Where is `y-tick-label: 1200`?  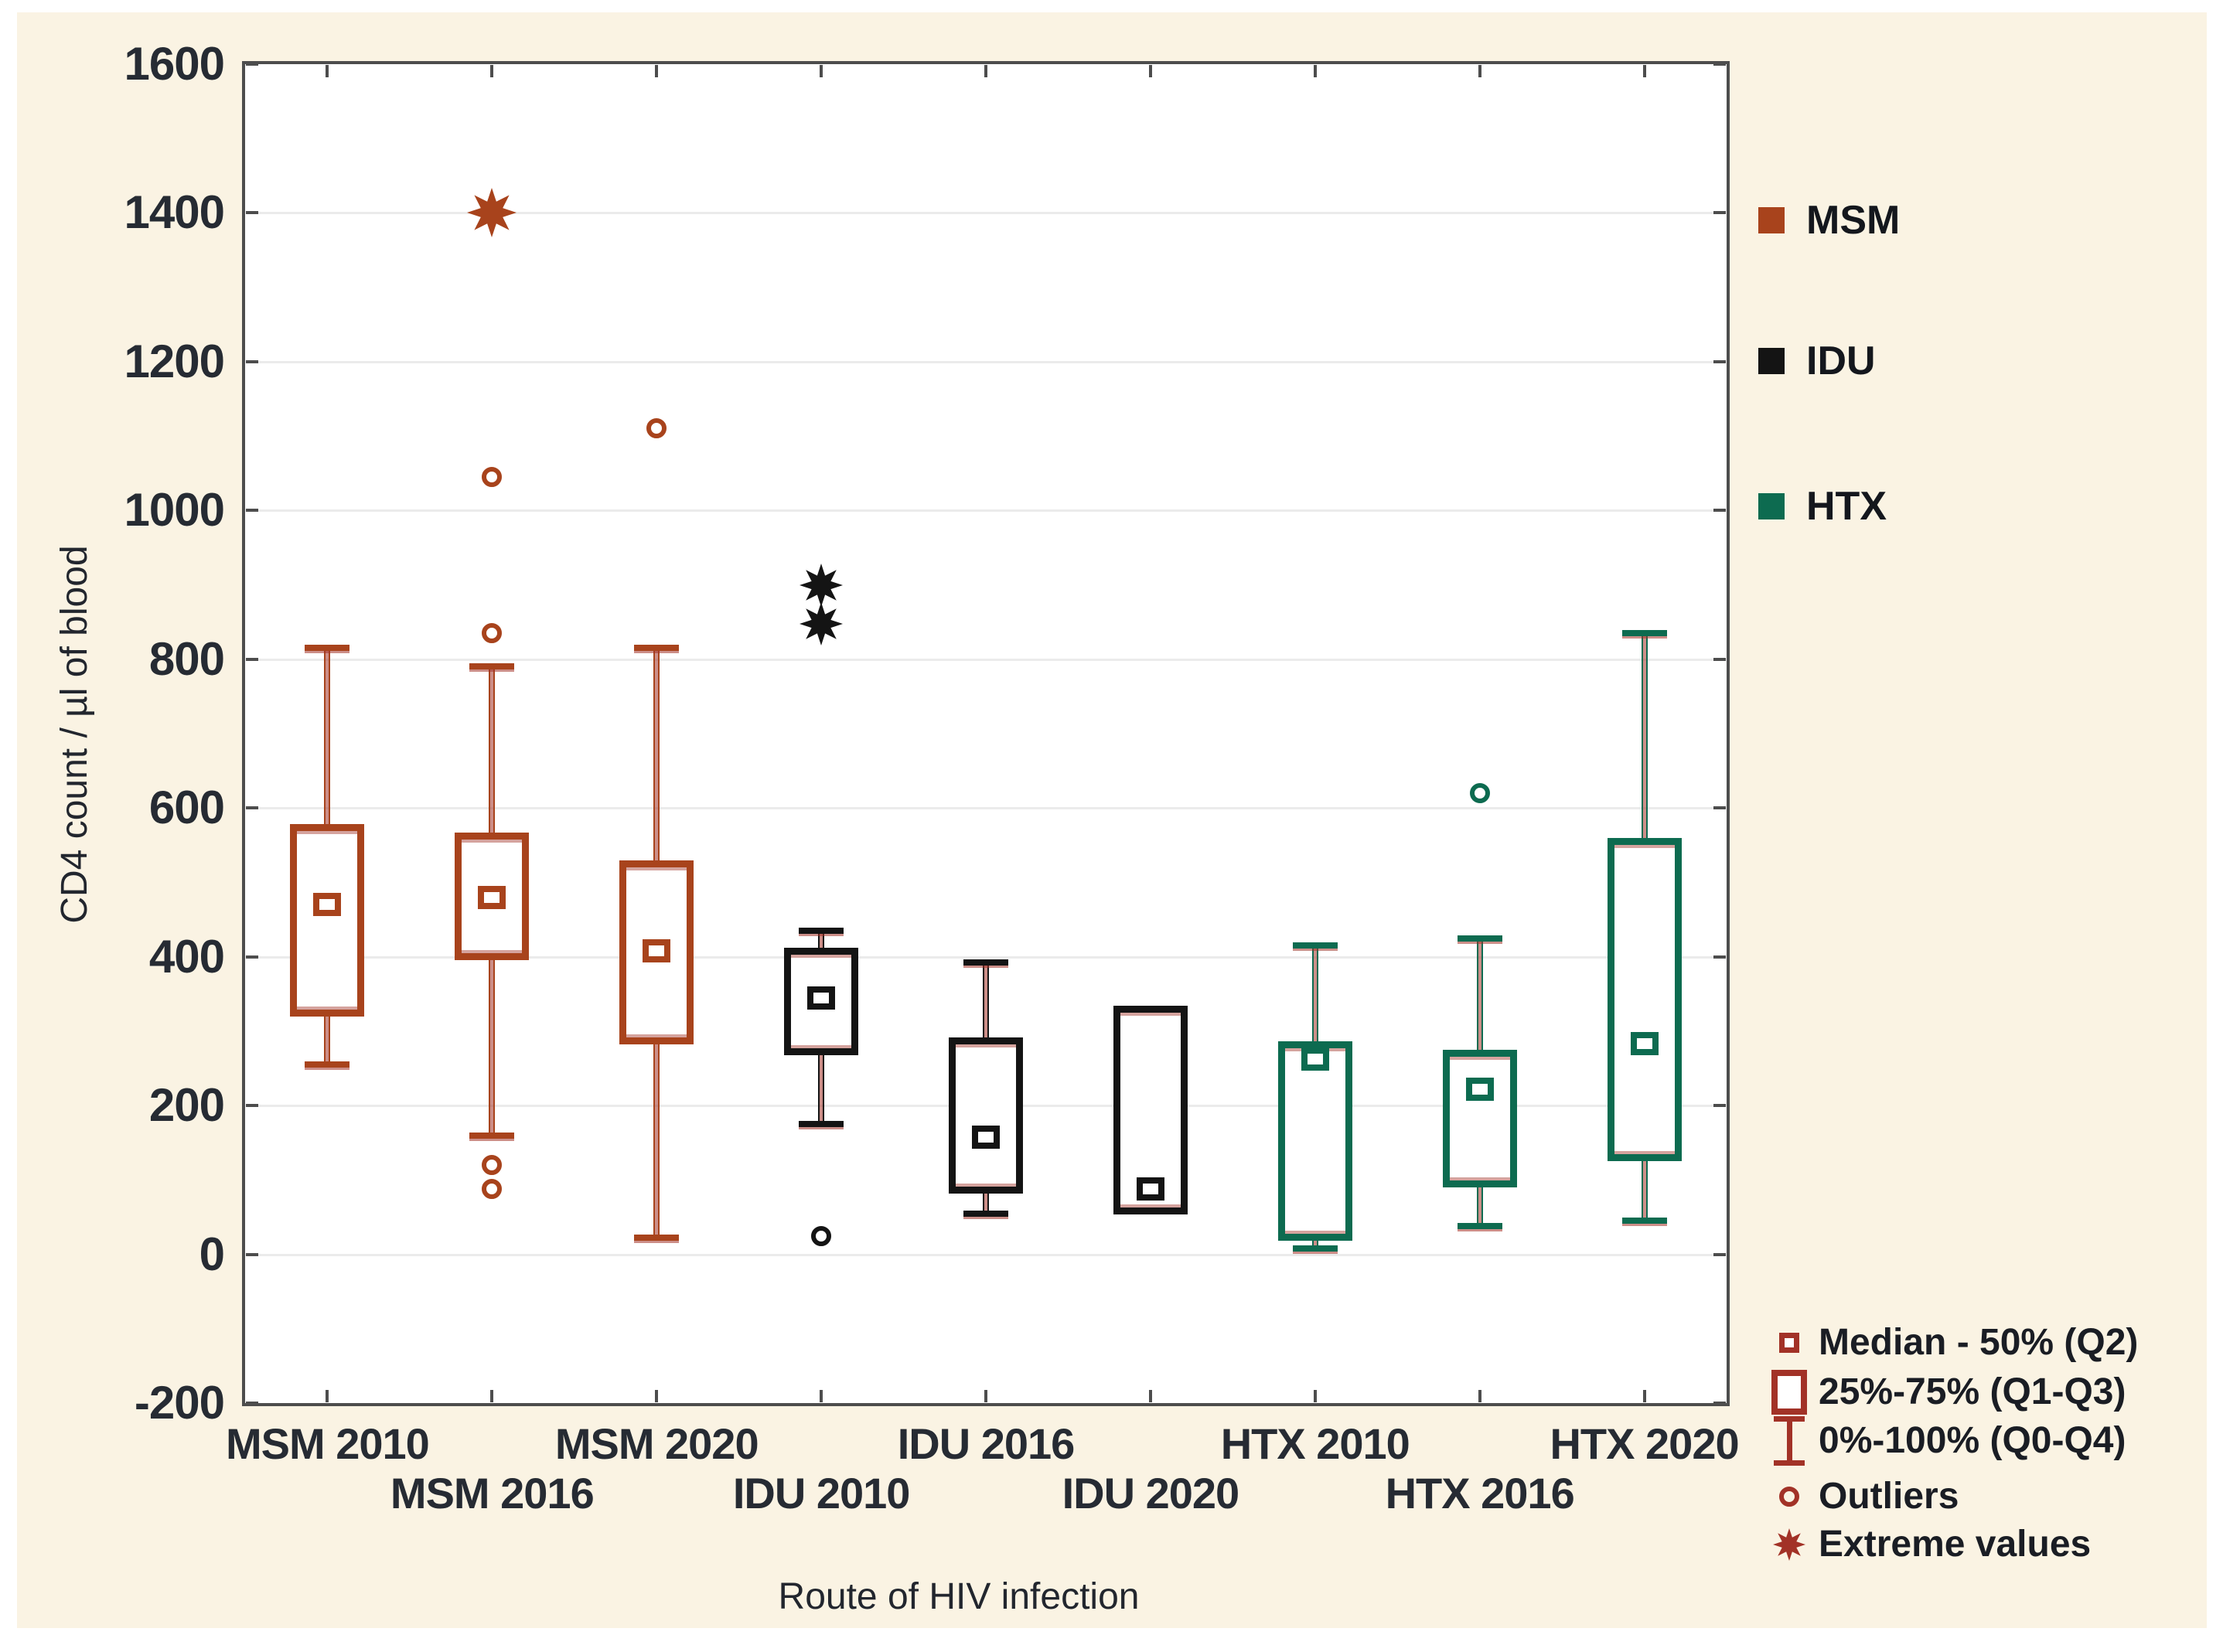
y-tick-label: 1200 is located at coordinates (175, 361).